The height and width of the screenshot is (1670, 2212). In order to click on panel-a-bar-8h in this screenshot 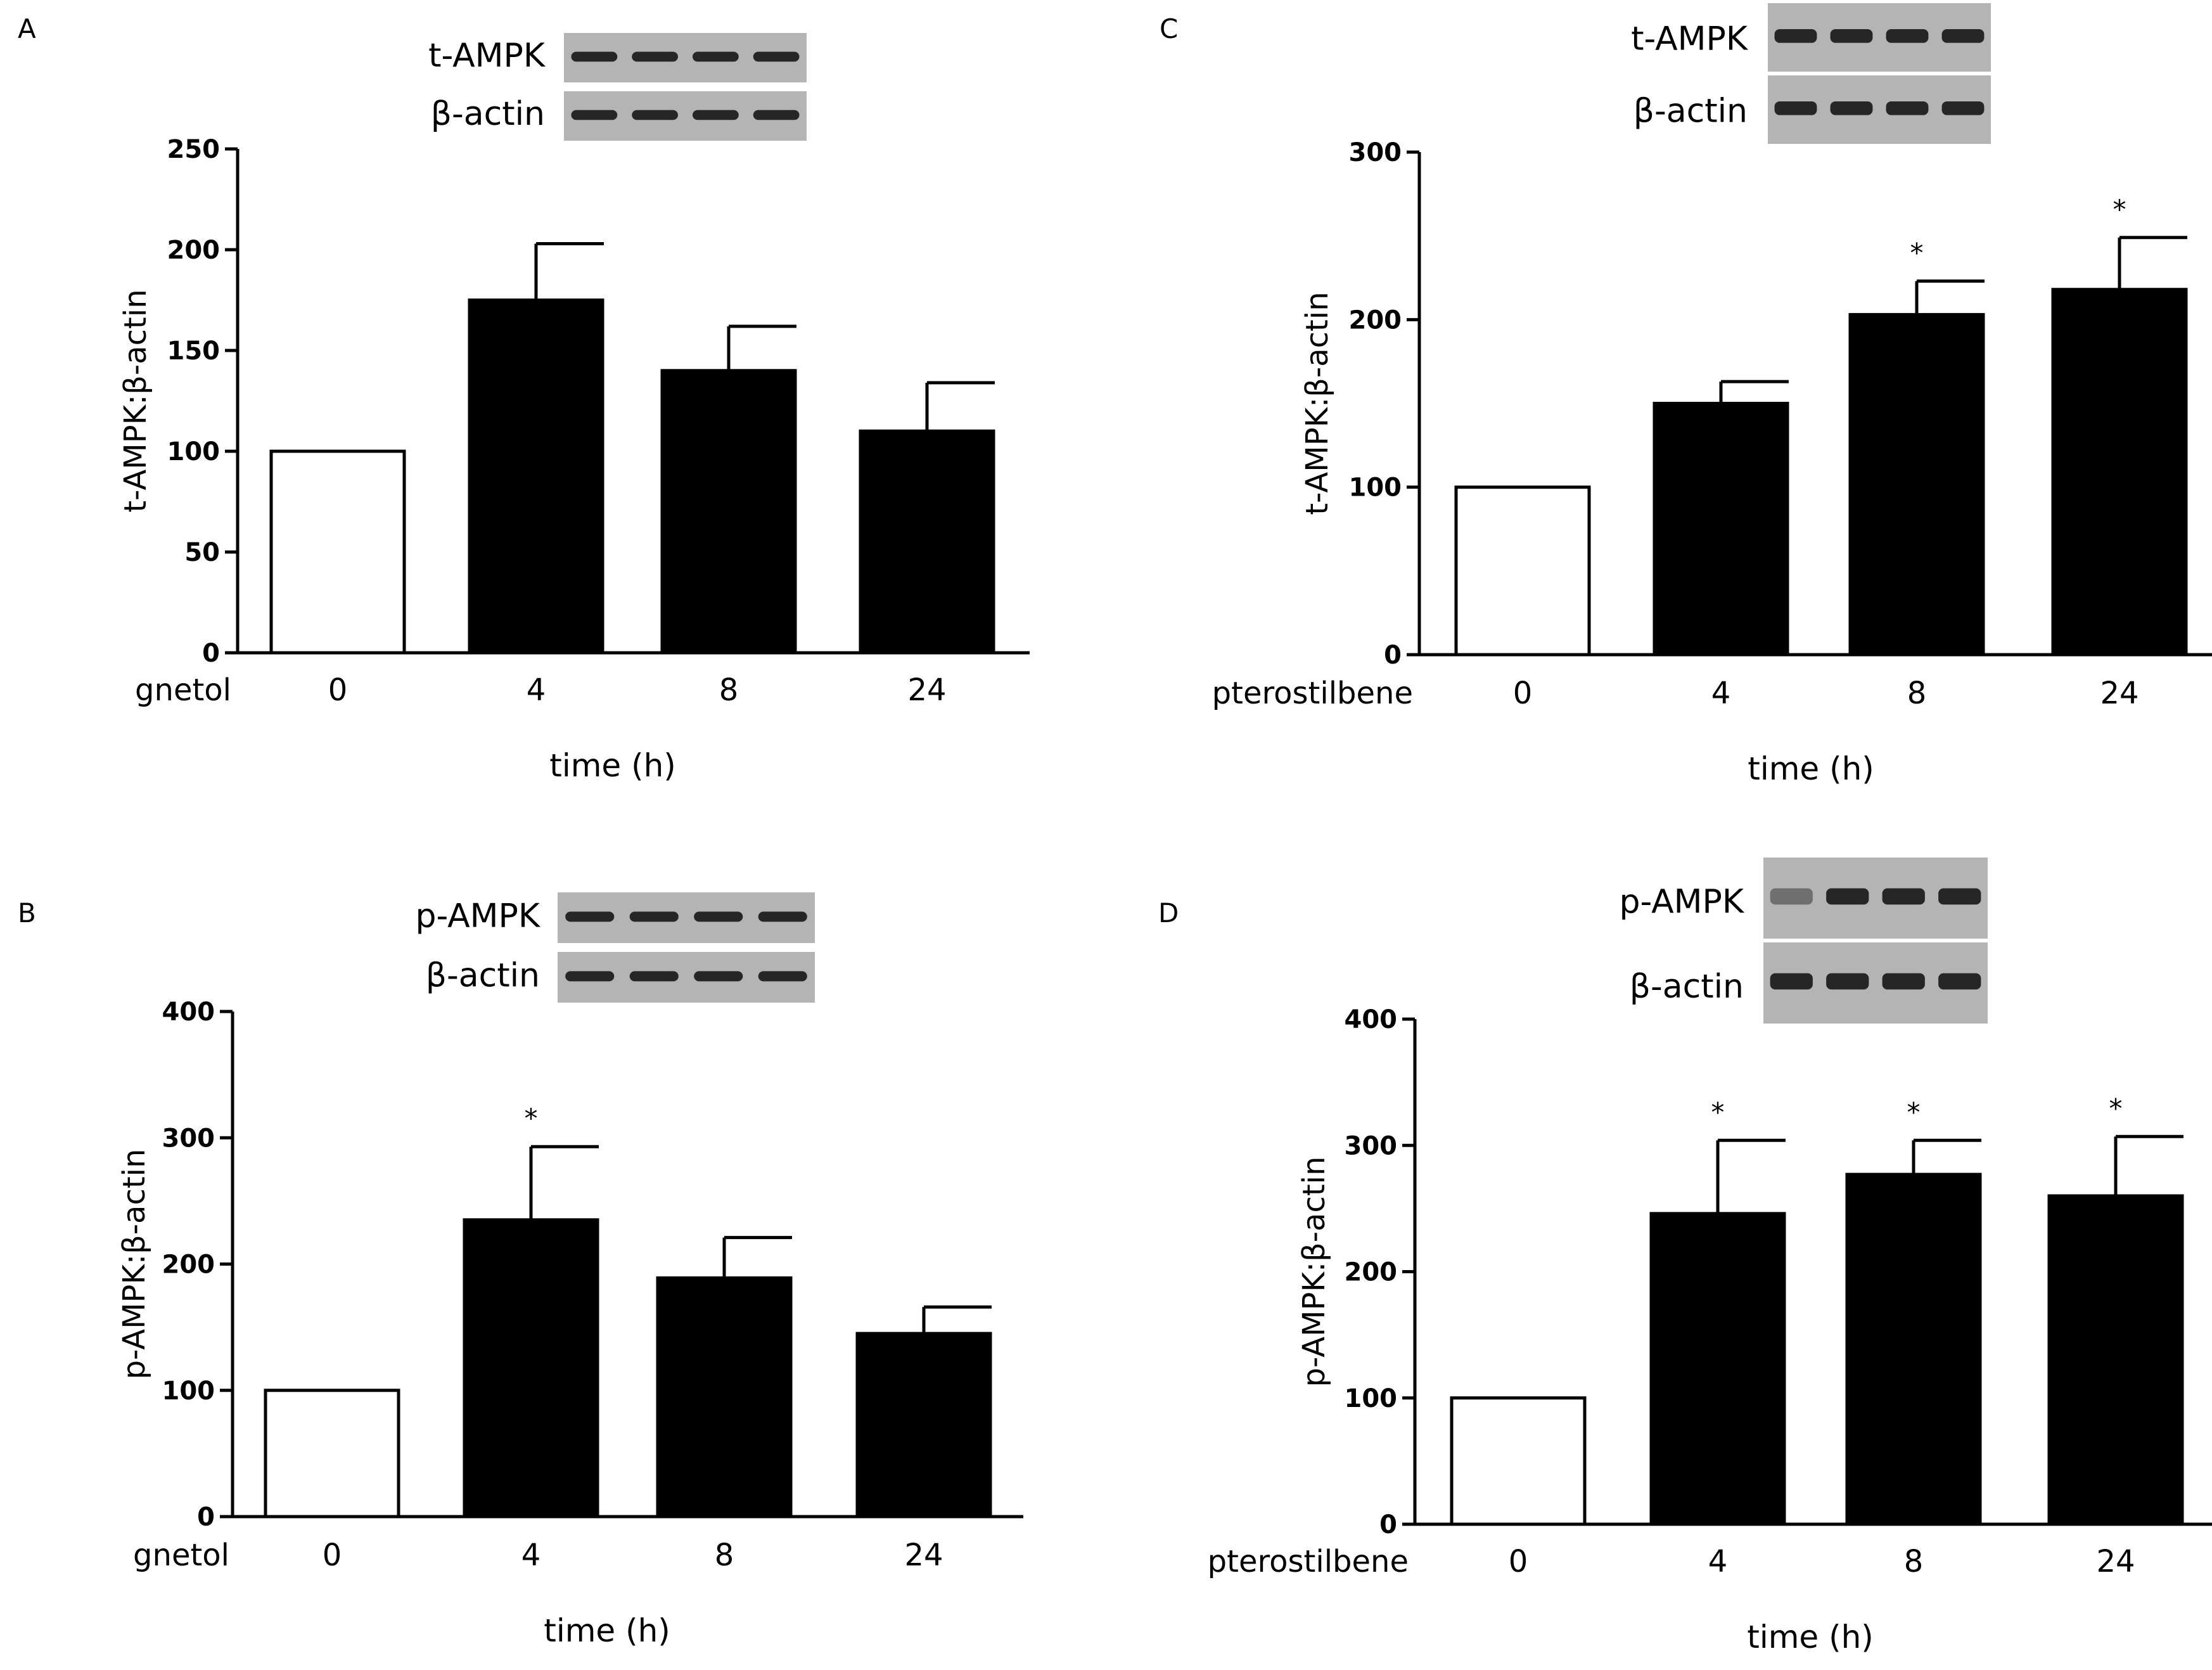, I will do `click(728, 512)`.